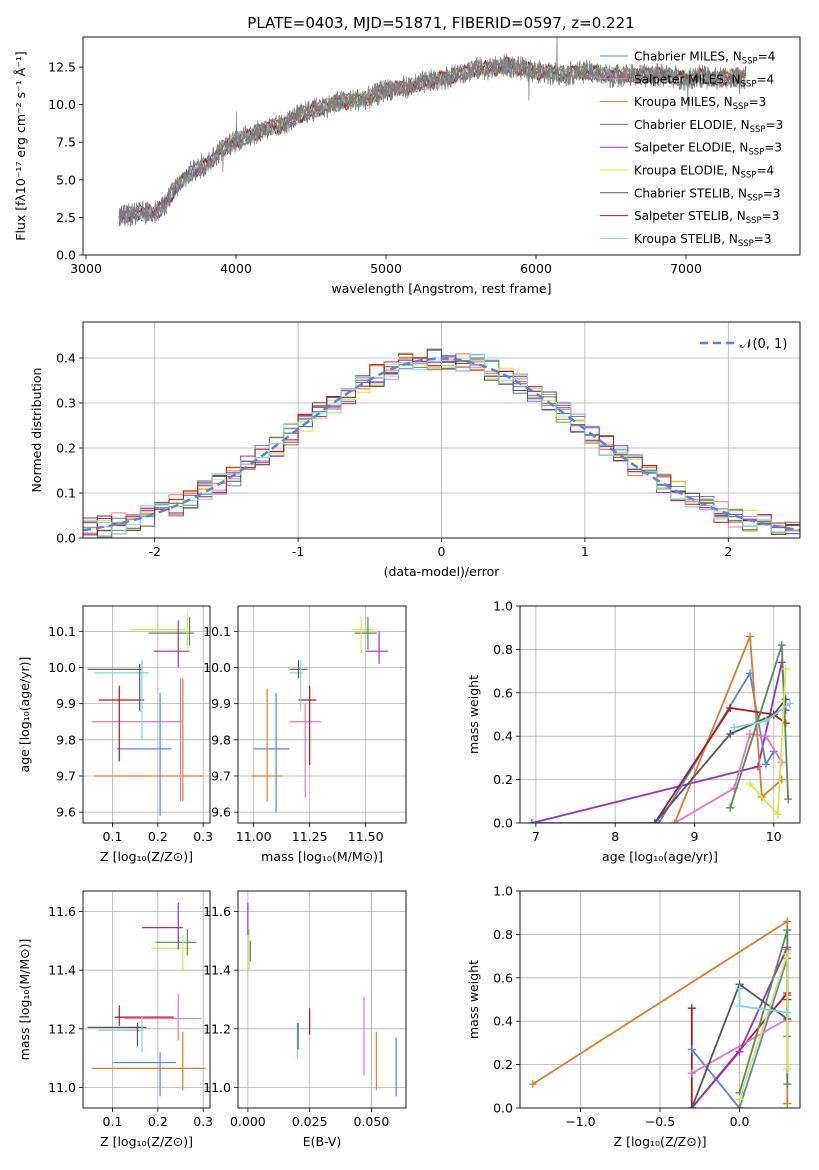 The image size is (819, 1170). I want to click on y-axis-label: age [log₁₀(age/yr)], so click(24, 715).